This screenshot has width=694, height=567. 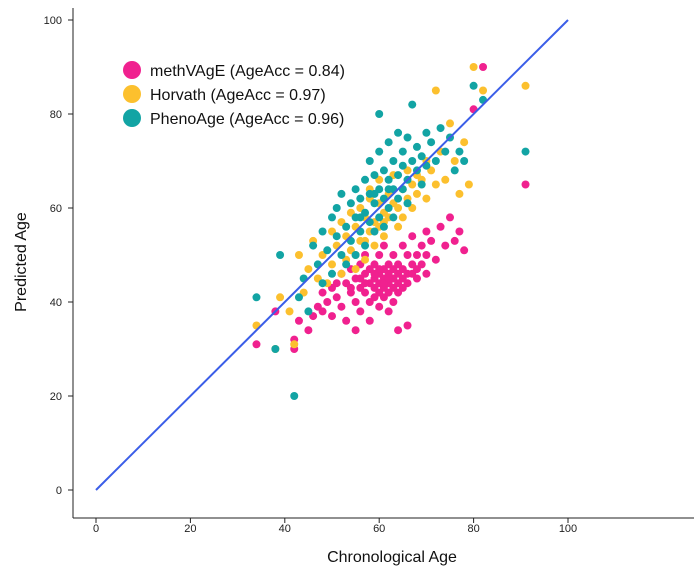 What do you see at coordinates (335, 526) in the screenshot?
I see `x-ticks: 0 20 40 60 80 100` at bounding box center [335, 526].